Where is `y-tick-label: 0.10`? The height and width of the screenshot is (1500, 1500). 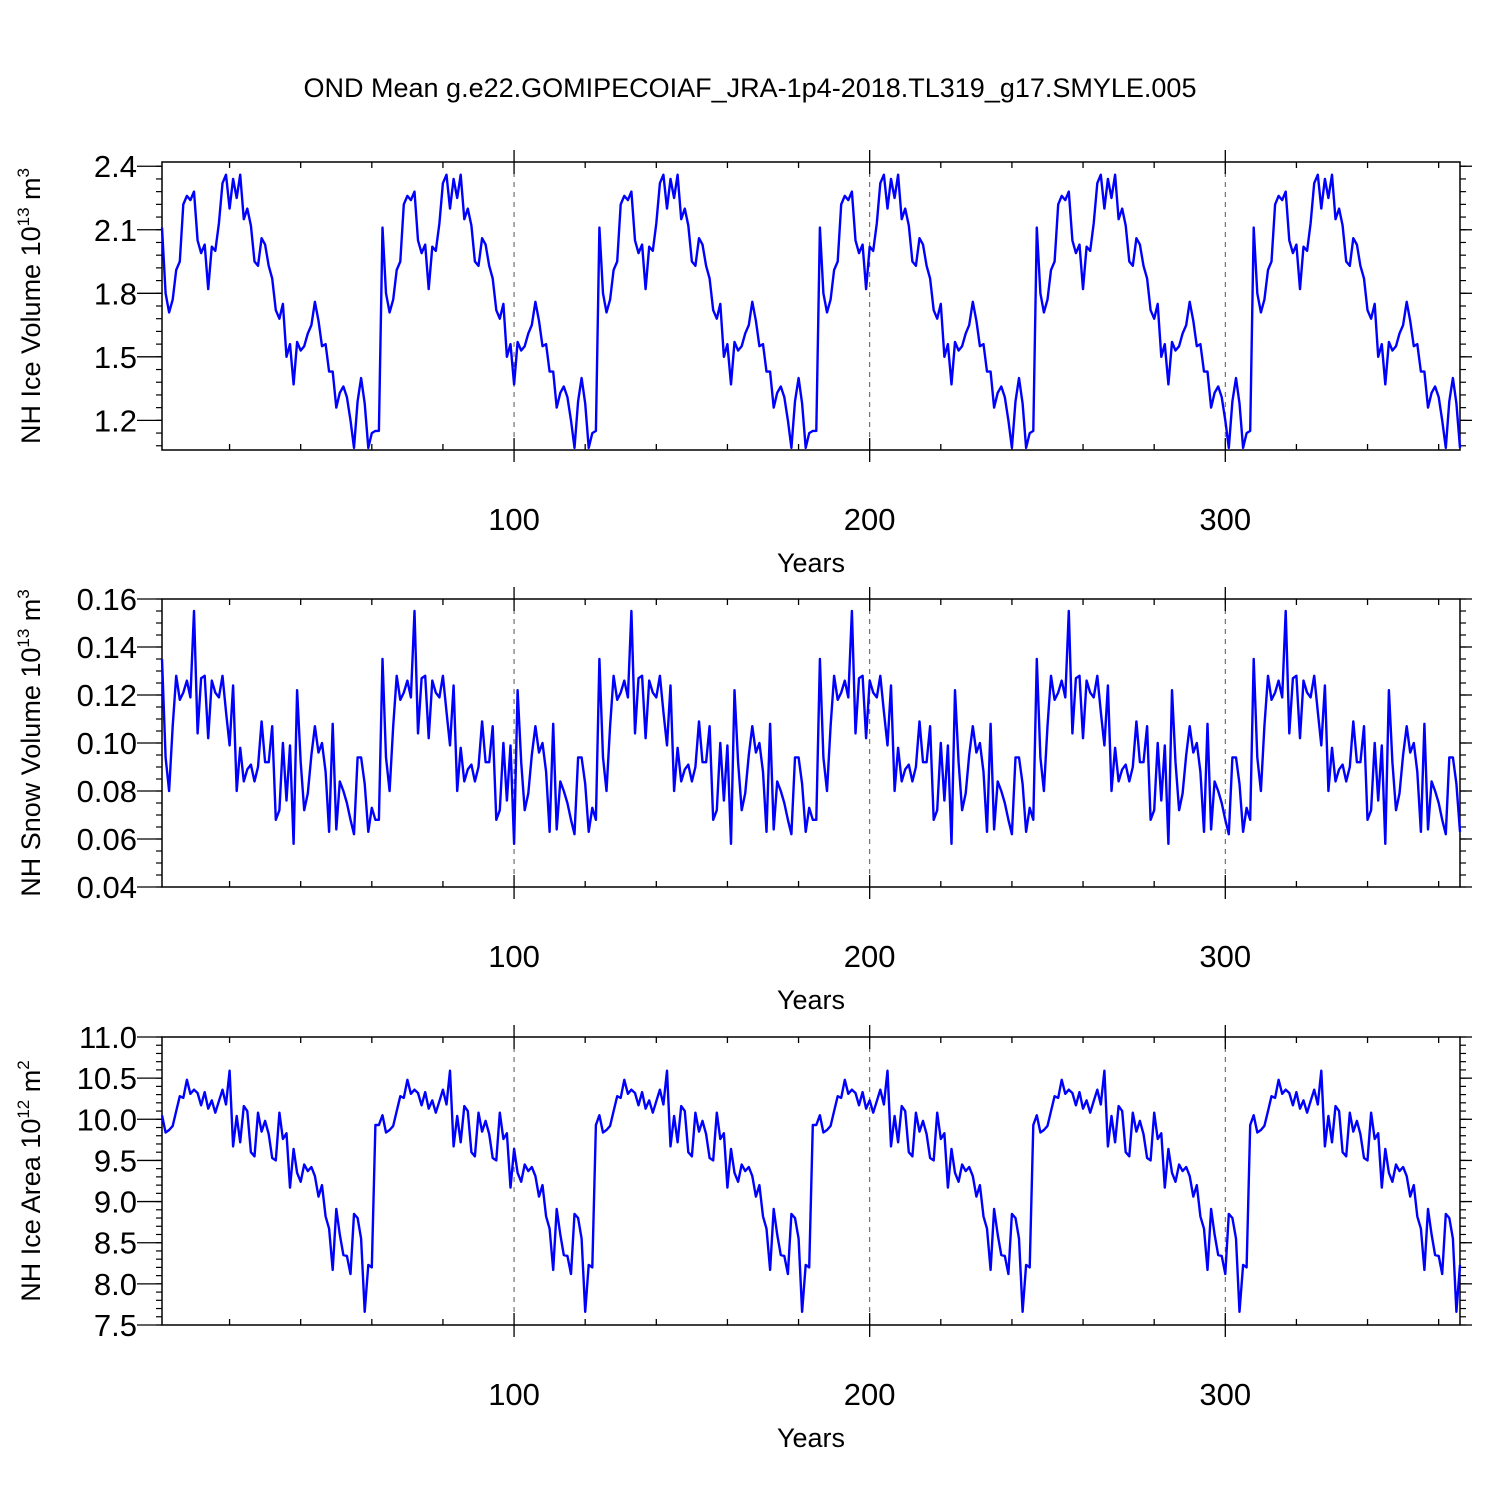
y-tick-label: 0.10 is located at coordinates (107, 743).